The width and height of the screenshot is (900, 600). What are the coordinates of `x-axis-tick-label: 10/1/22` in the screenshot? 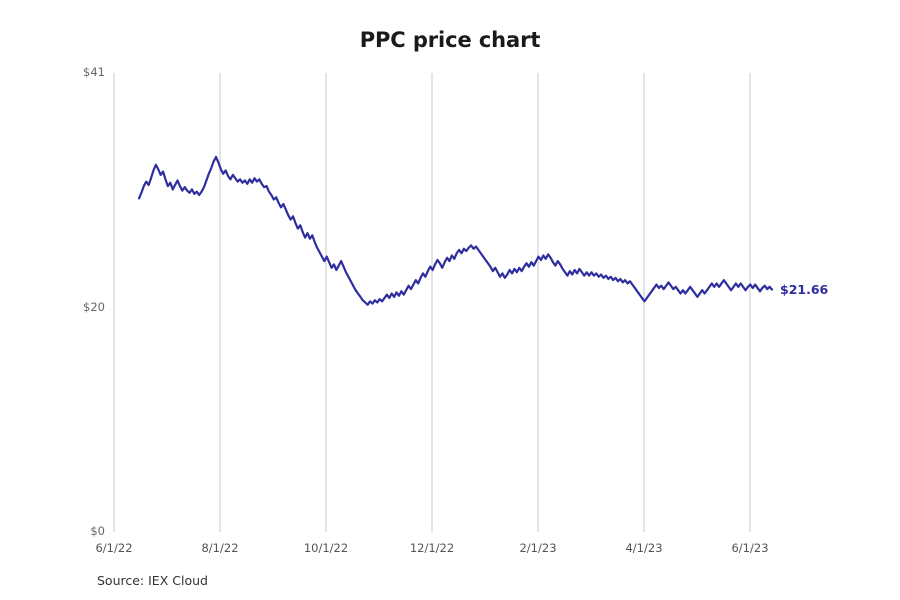 It's located at (326, 548).